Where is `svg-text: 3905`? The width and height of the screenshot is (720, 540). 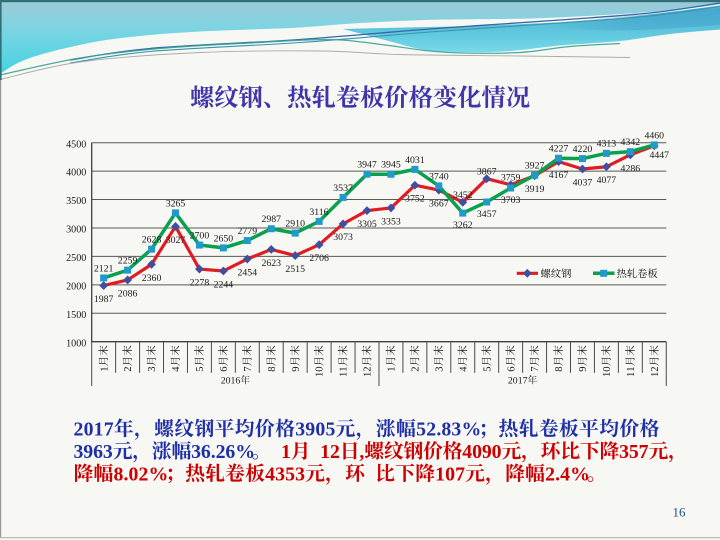
svg-text: 3905 is located at coordinates (315, 430).